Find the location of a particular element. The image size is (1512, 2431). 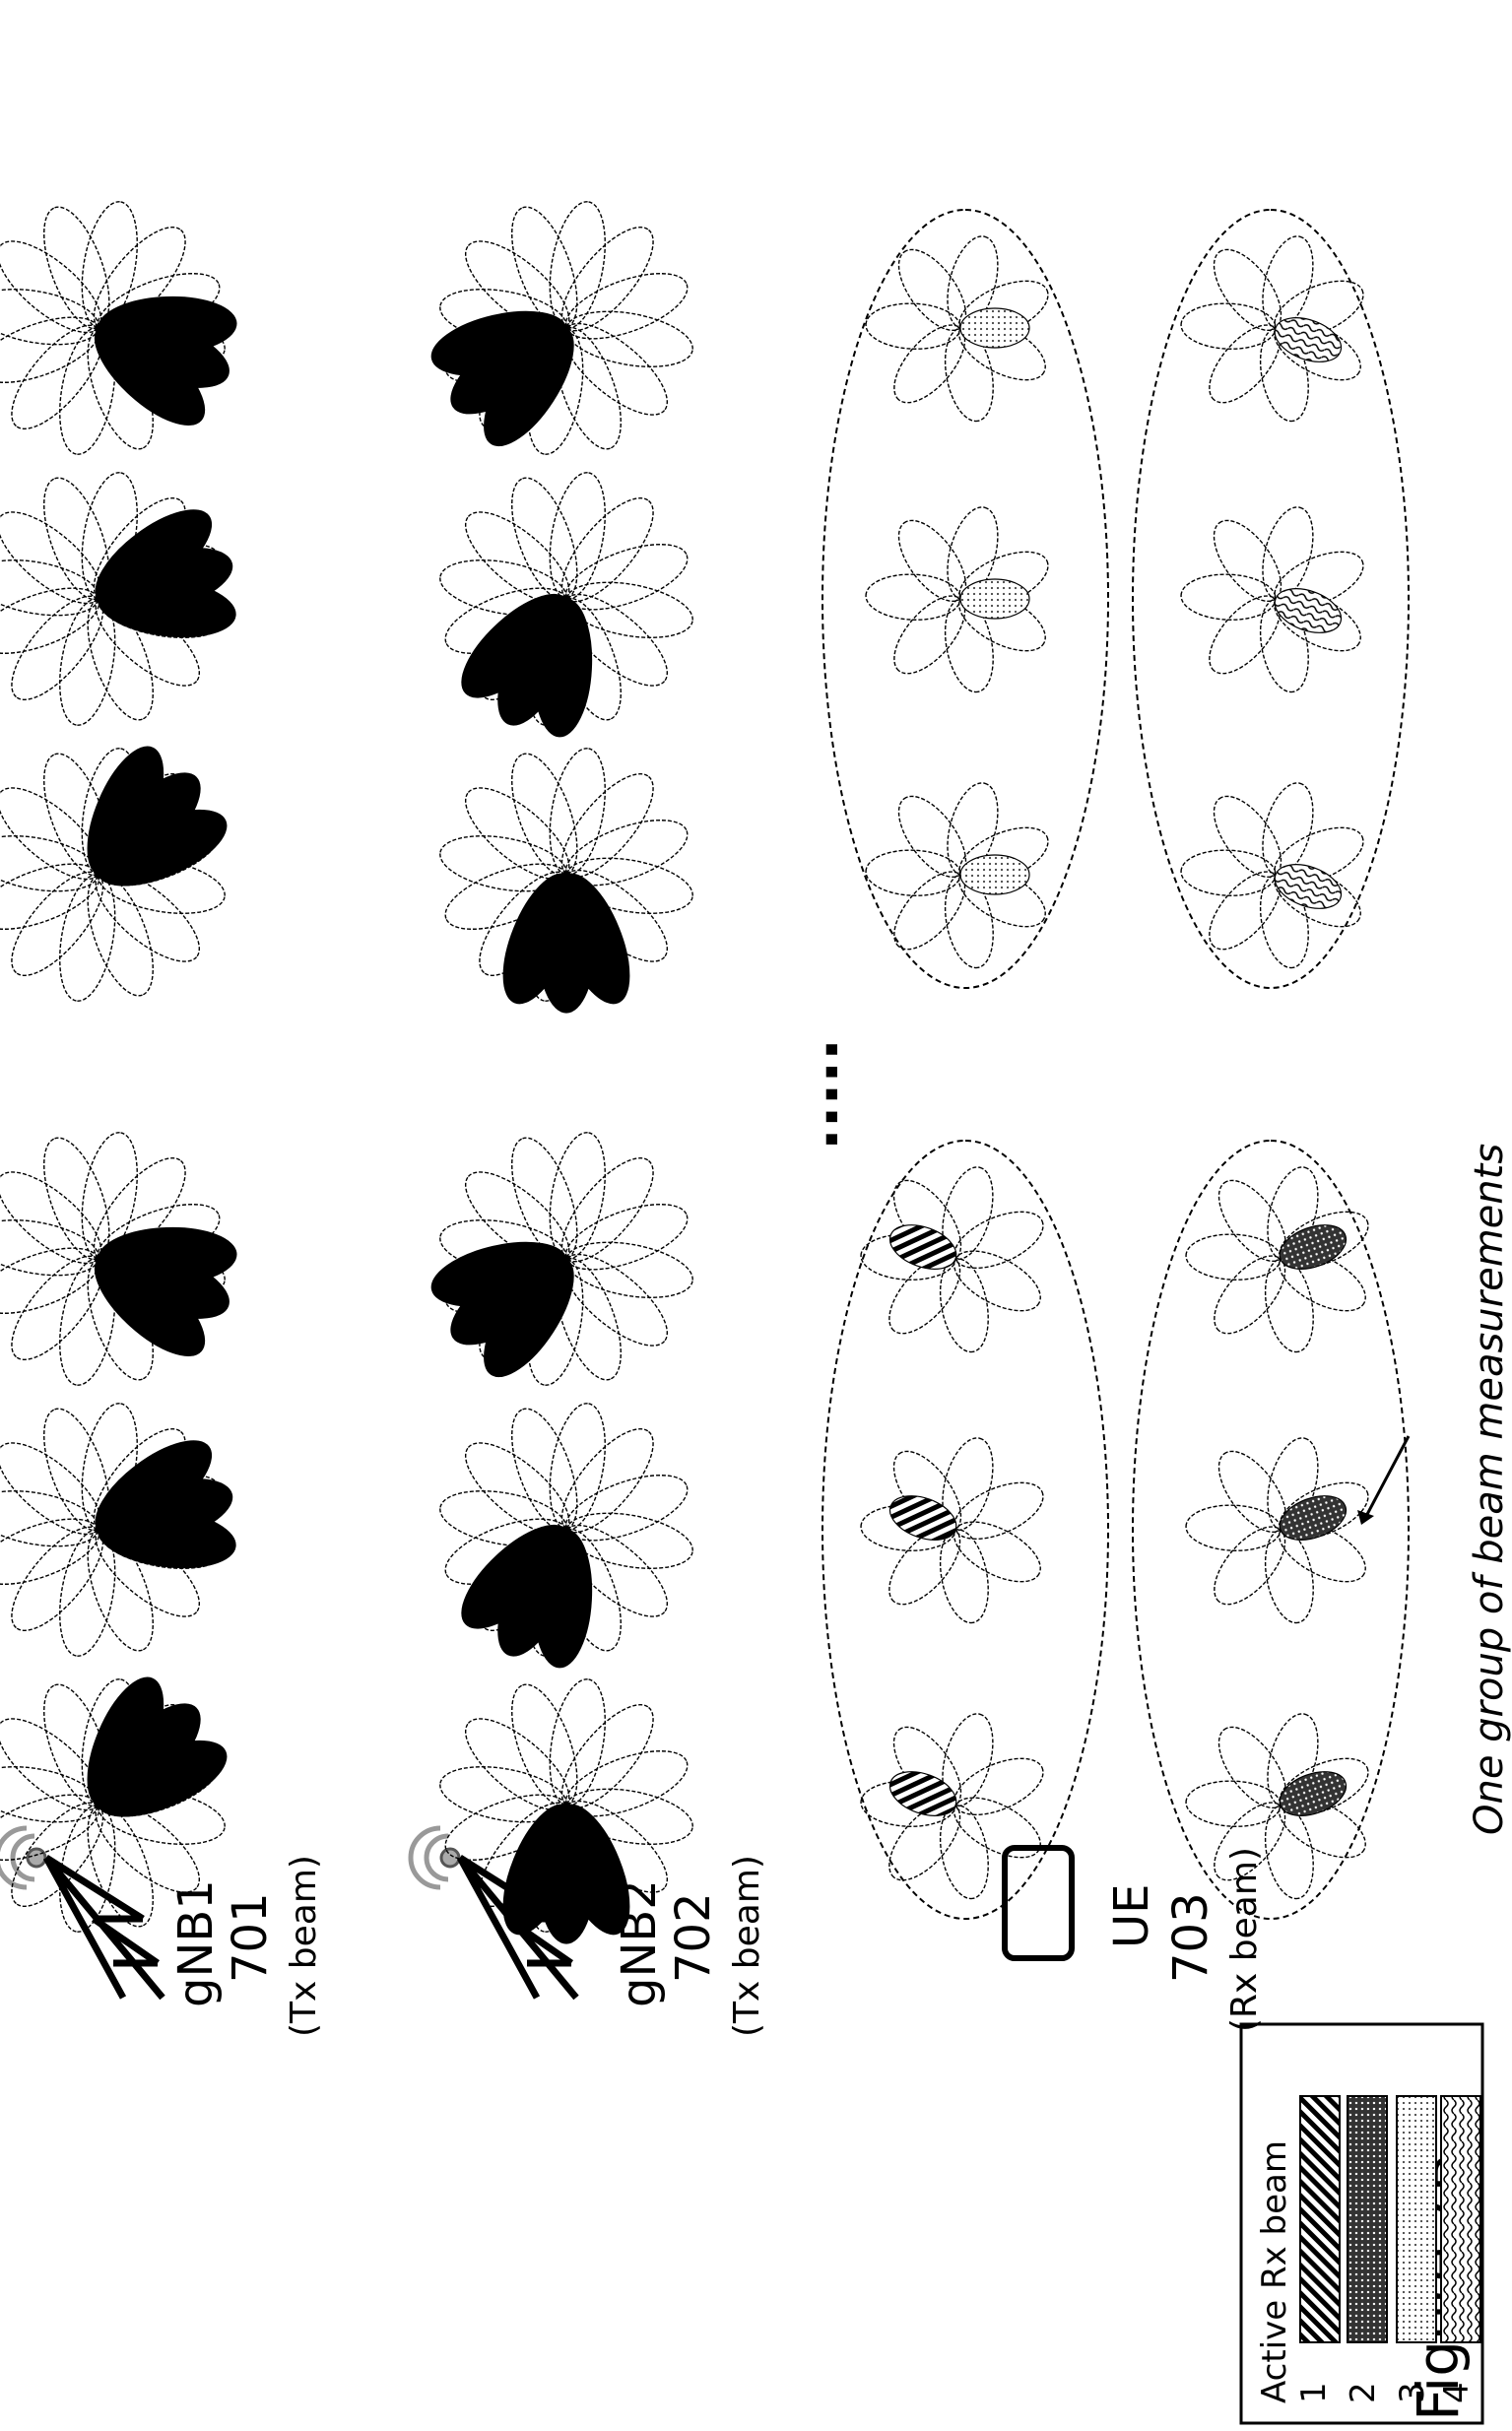

gnb1-ref: 701 is located at coordinates (250, 1937).